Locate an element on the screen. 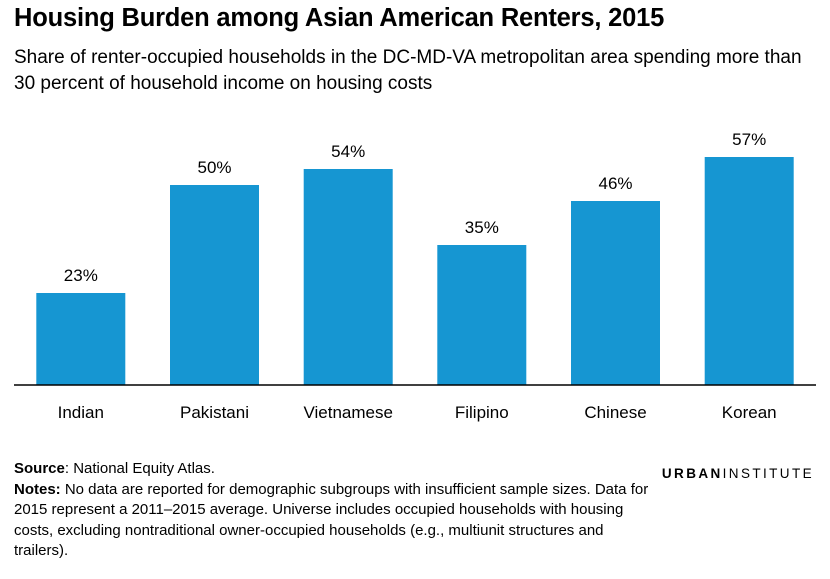 Image resolution: width=830 pixels, height=579 pixels. source-text: : National Equity Atlas. is located at coordinates (139, 468).